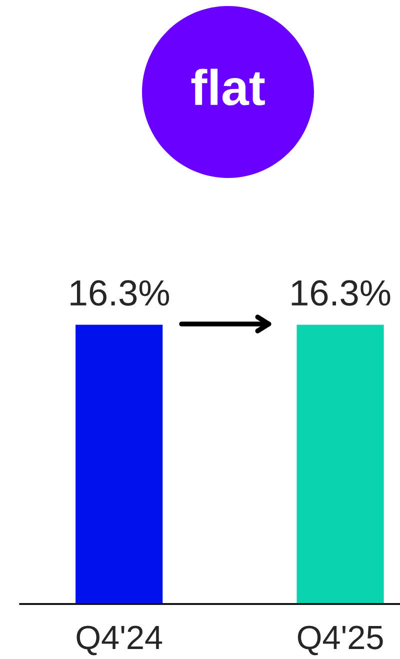 The height and width of the screenshot is (659, 400). Describe the element at coordinates (119, 641) in the screenshot. I see `x-tick-label: Q4'24` at that location.